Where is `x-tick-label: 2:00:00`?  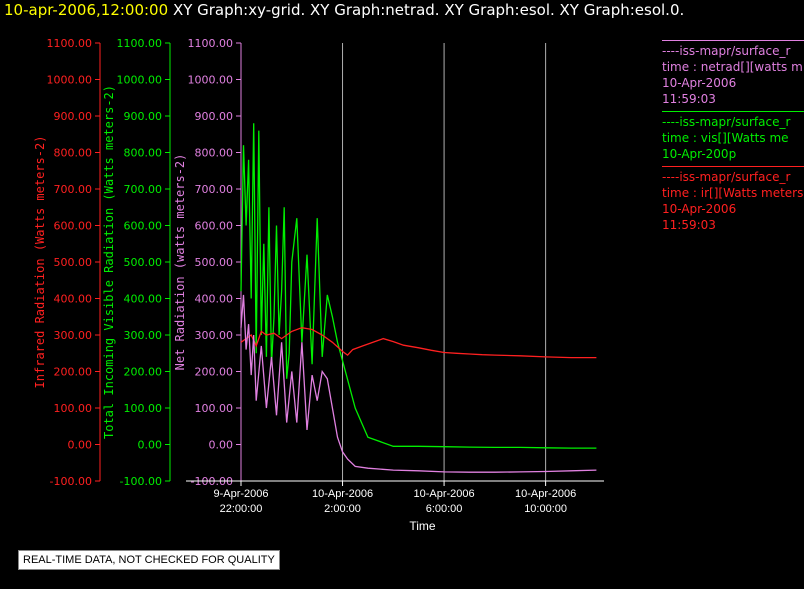 x-tick-label: 2:00:00 is located at coordinates (342, 509).